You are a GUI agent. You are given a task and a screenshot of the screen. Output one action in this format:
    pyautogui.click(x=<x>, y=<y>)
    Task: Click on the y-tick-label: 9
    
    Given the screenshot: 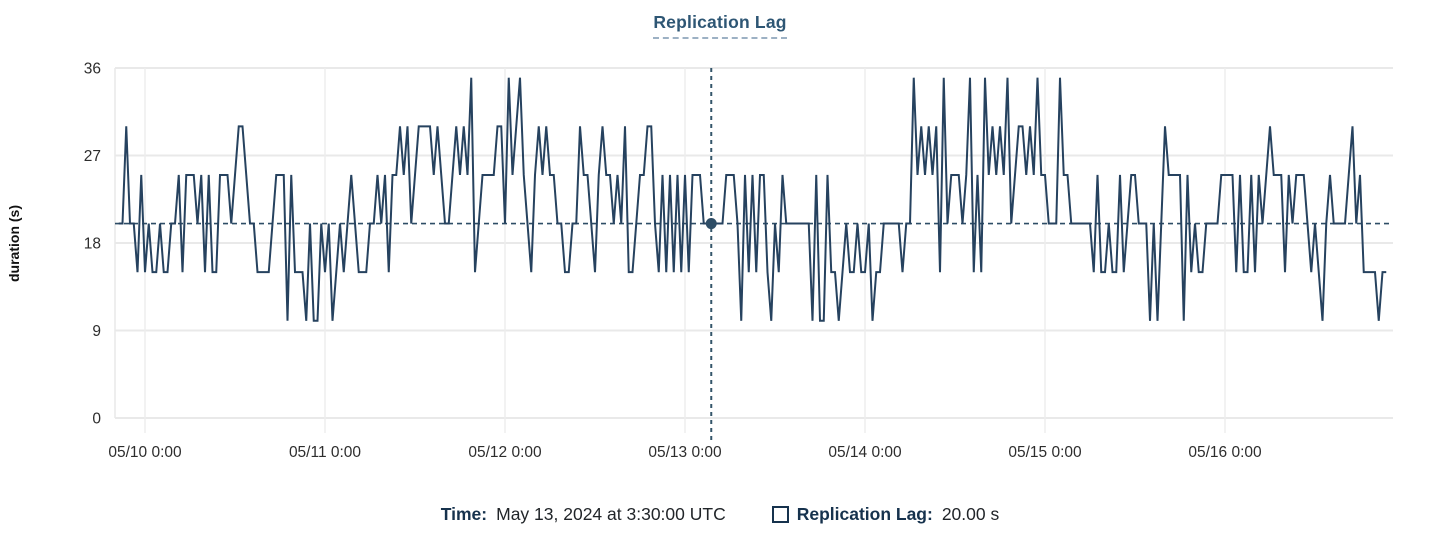 What is the action you would take?
    pyautogui.click(x=96, y=331)
    